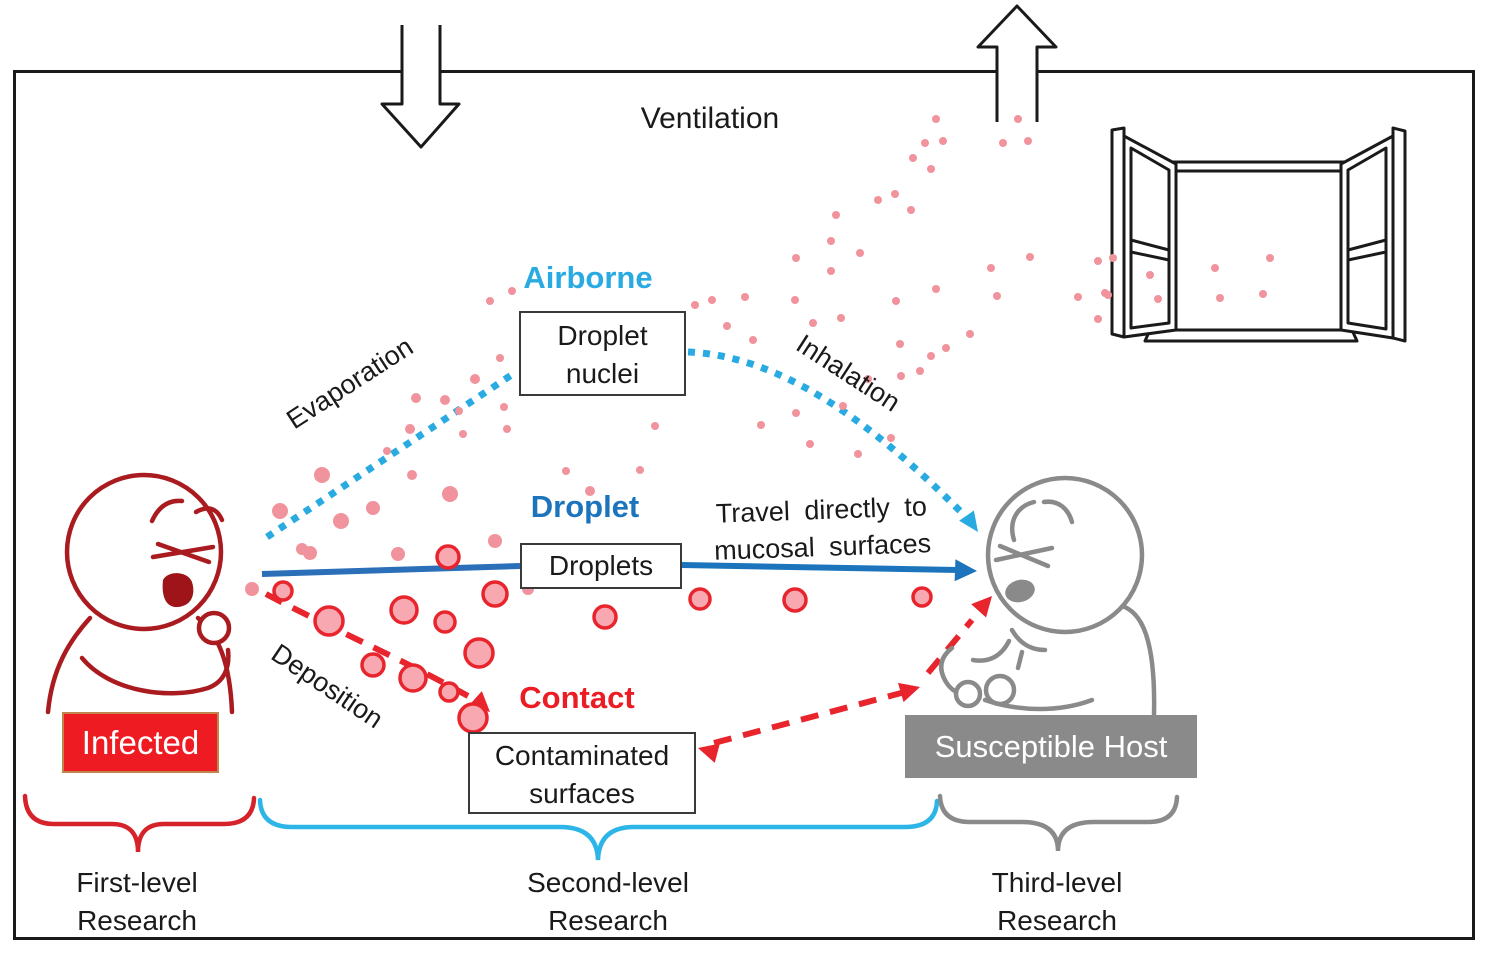 The height and width of the screenshot is (955, 1486). What do you see at coordinates (981, 607) in the screenshot?
I see `contact-arrowhead-to-face` at bounding box center [981, 607].